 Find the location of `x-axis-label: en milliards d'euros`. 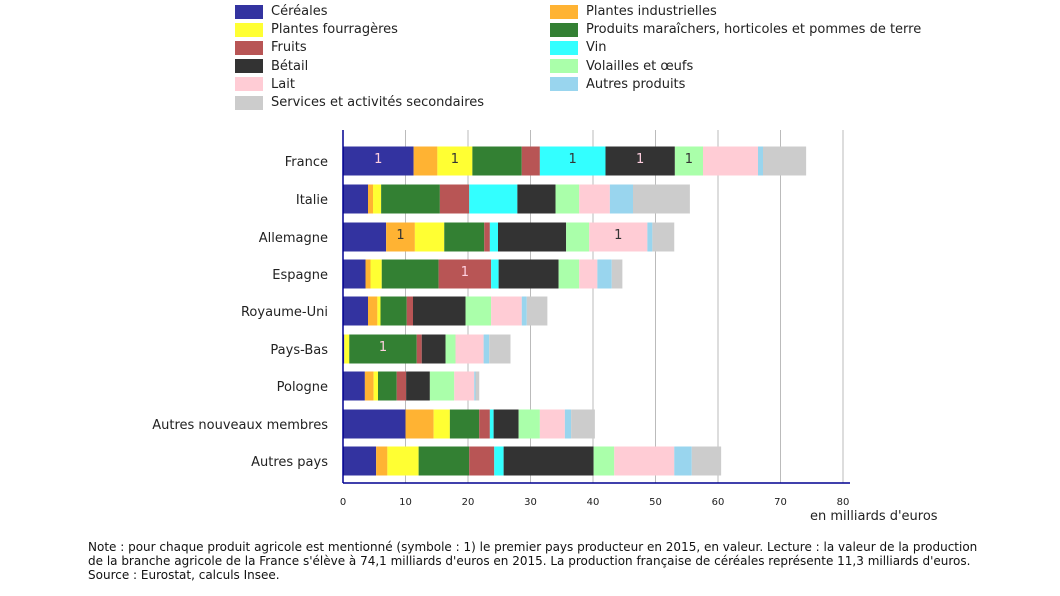

x-axis-label: en milliards d'euros is located at coordinates (874, 516).